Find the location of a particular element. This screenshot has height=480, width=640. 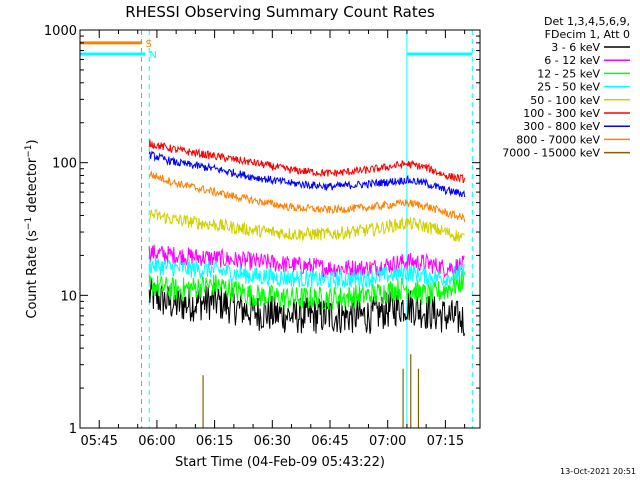

x-tick-label: 06:00 is located at coordinates (156, 441).